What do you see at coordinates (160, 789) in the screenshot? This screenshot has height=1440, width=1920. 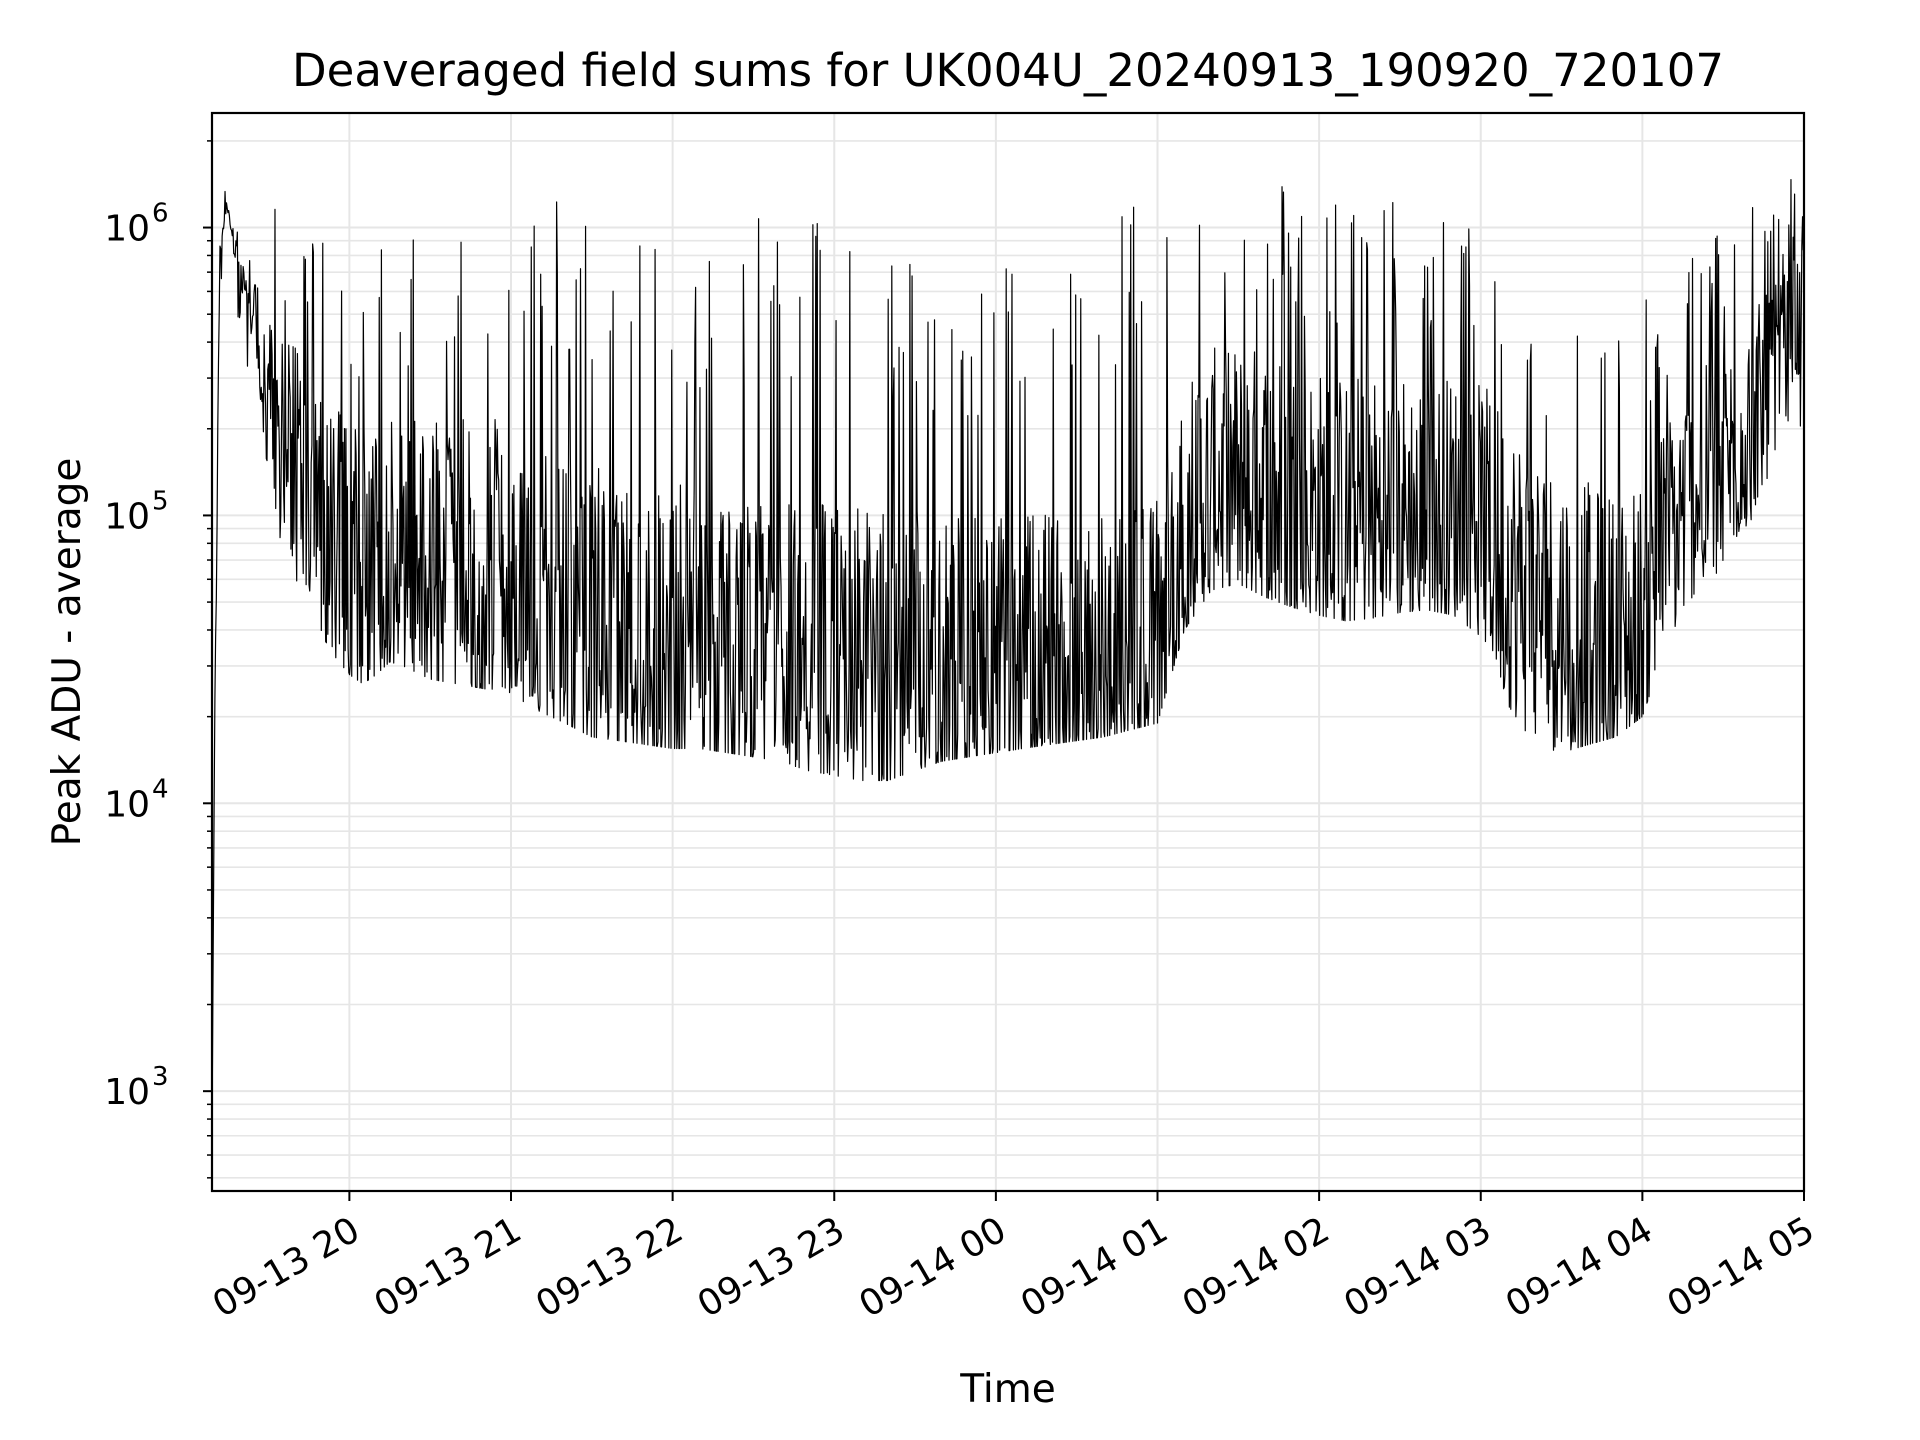 I see `y-tick-exponent: 4` at bounding box center [160, 789].